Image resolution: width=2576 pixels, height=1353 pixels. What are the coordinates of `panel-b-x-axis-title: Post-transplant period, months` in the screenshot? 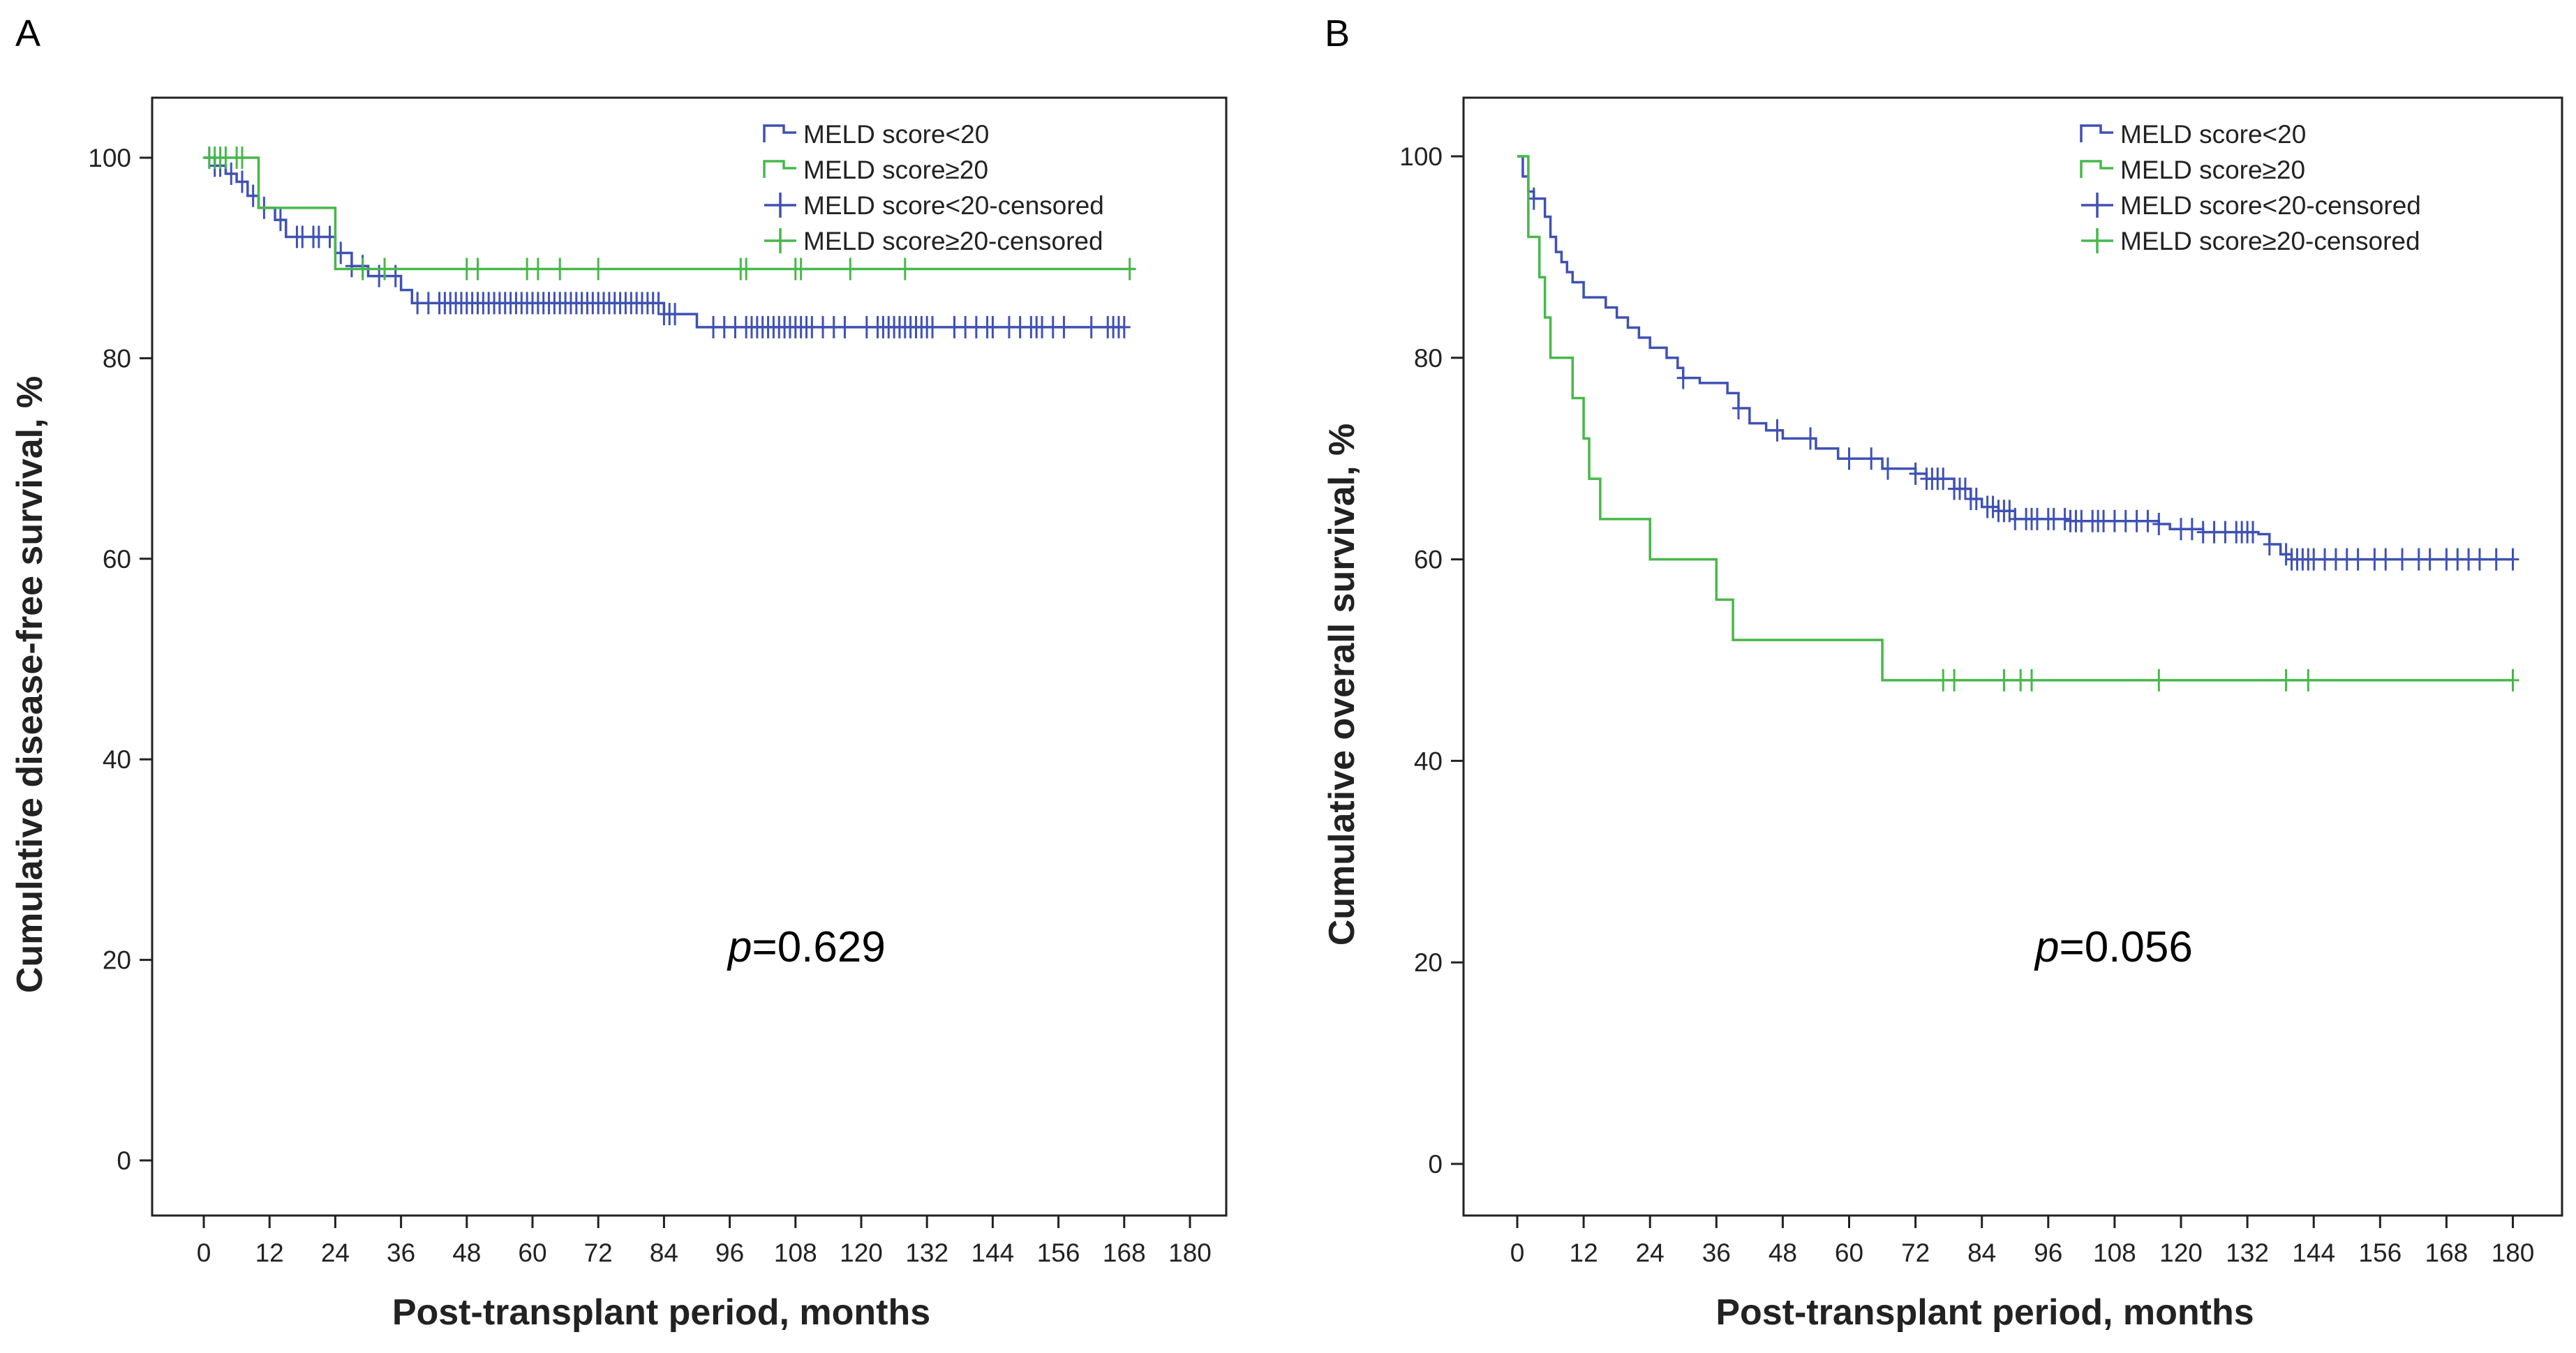 It's located at (1985, 1312).